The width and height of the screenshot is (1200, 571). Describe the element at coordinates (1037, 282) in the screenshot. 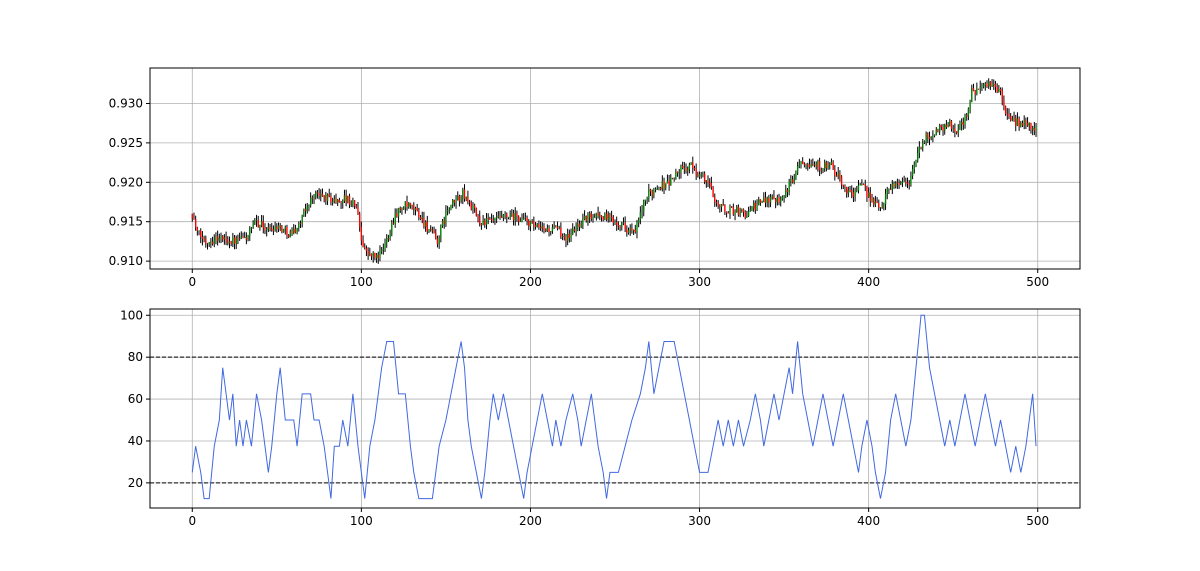

I see `price-xtick-label-500: 500` at that location.